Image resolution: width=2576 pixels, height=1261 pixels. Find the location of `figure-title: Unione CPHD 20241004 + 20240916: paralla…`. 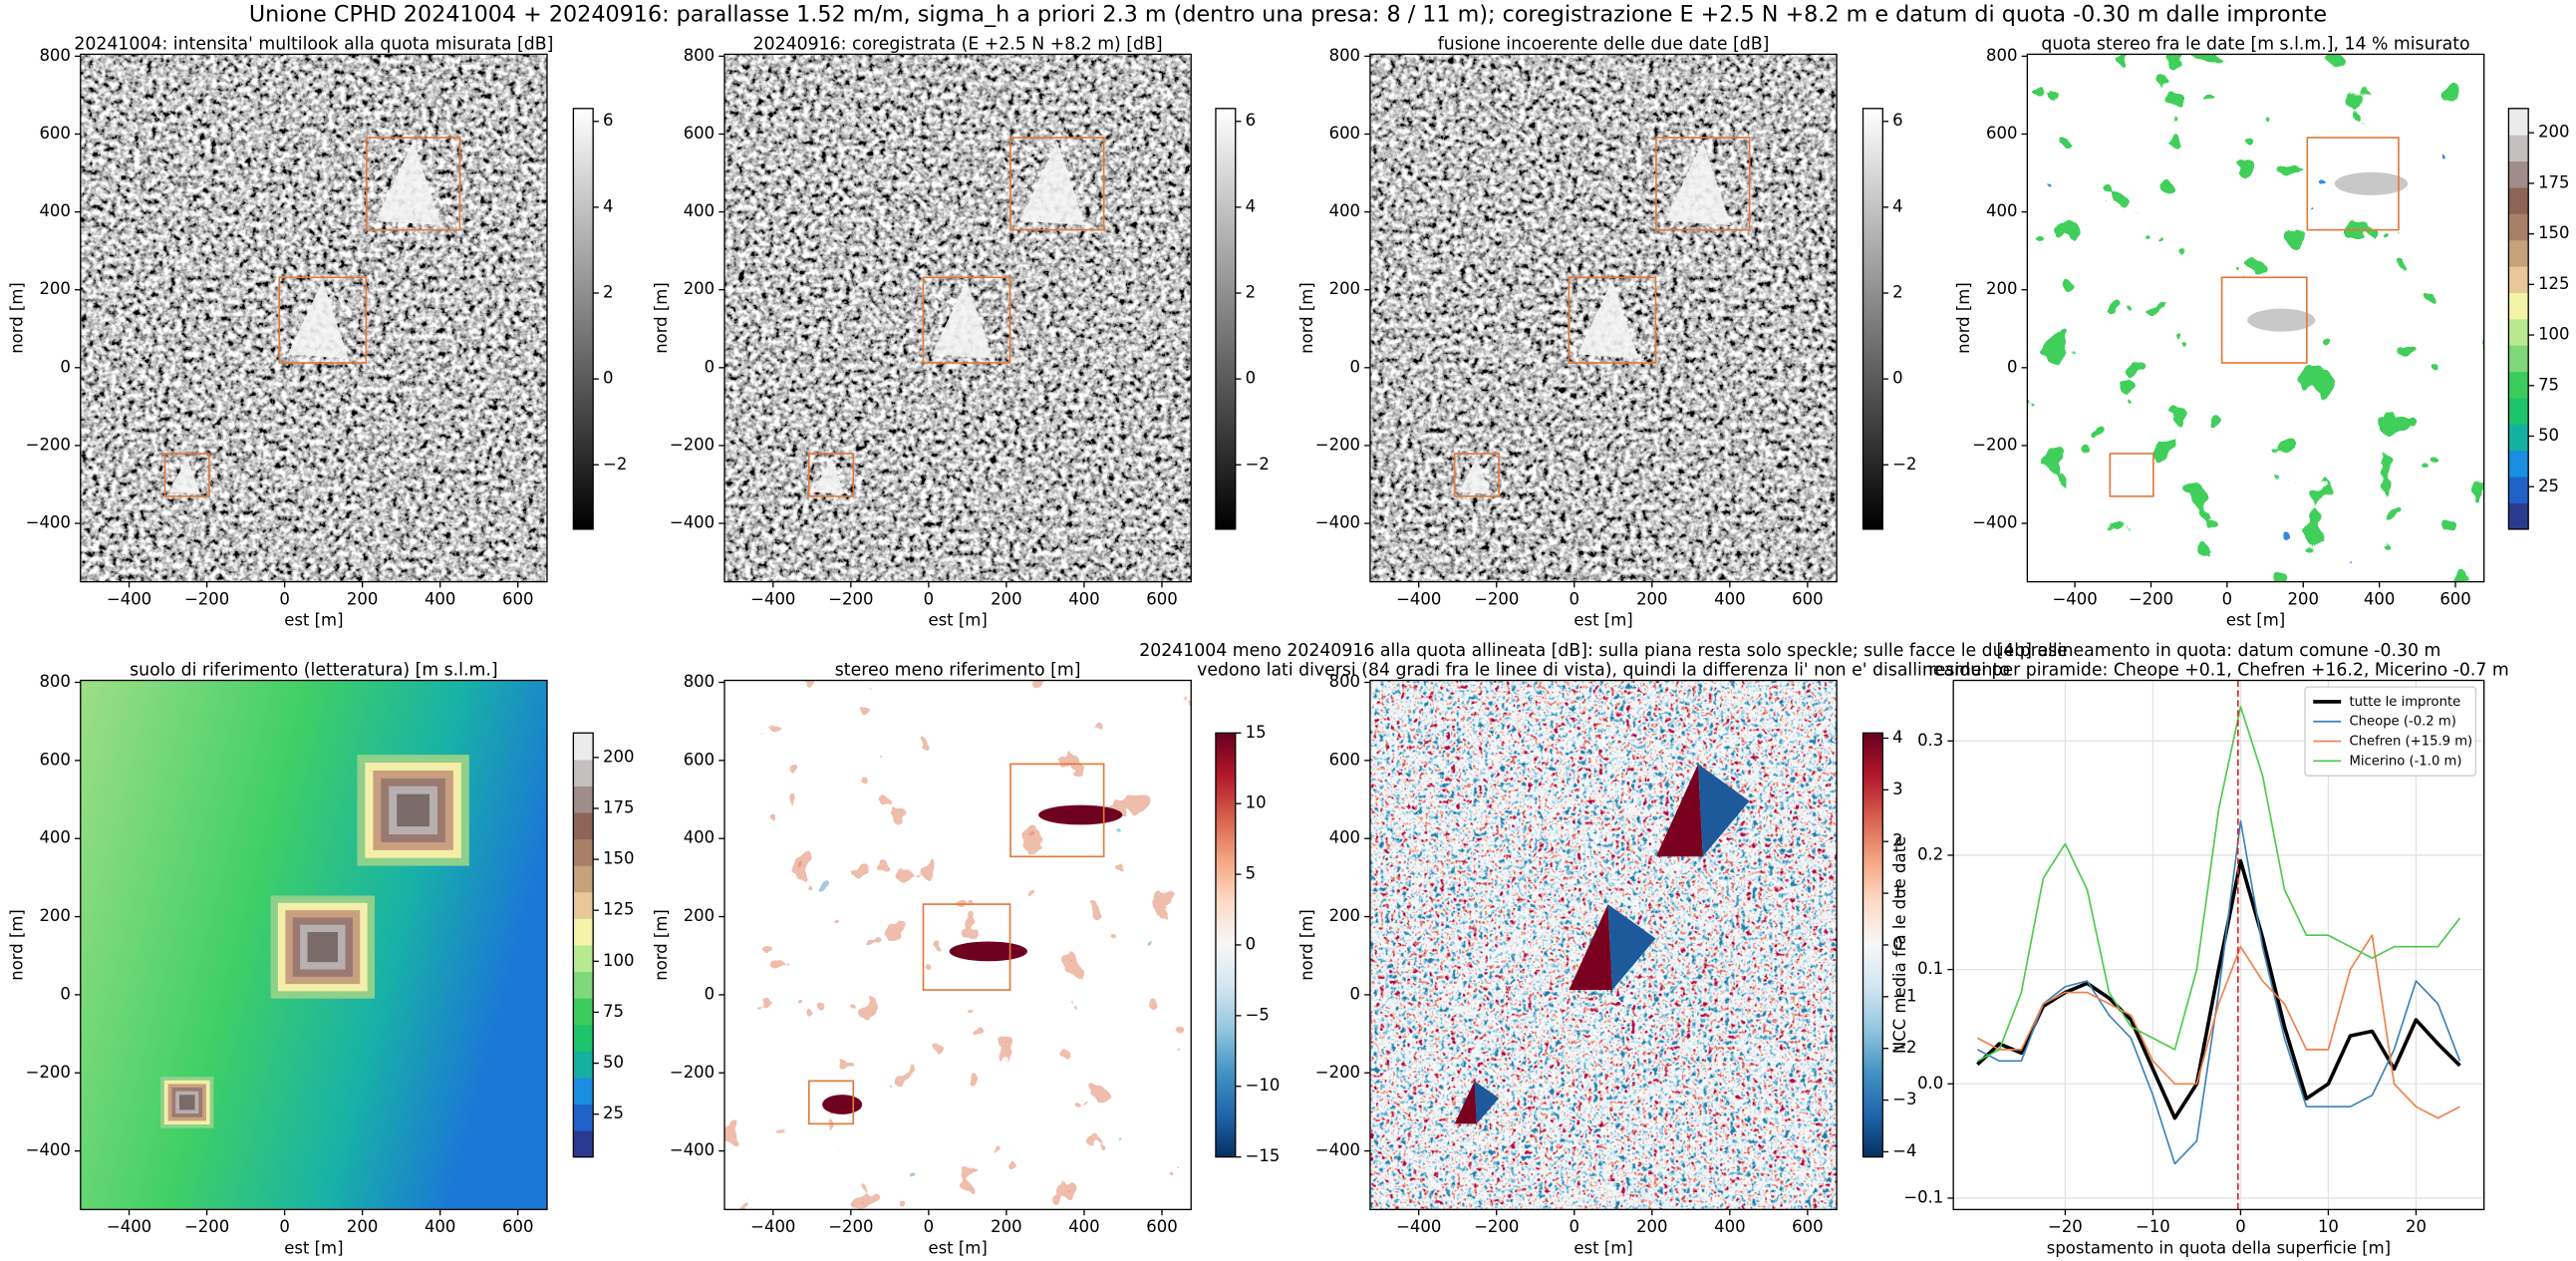

figure-title: Unione CPHD 20241004 + 20240916: paralla… is located at coordinates (1288, 14).